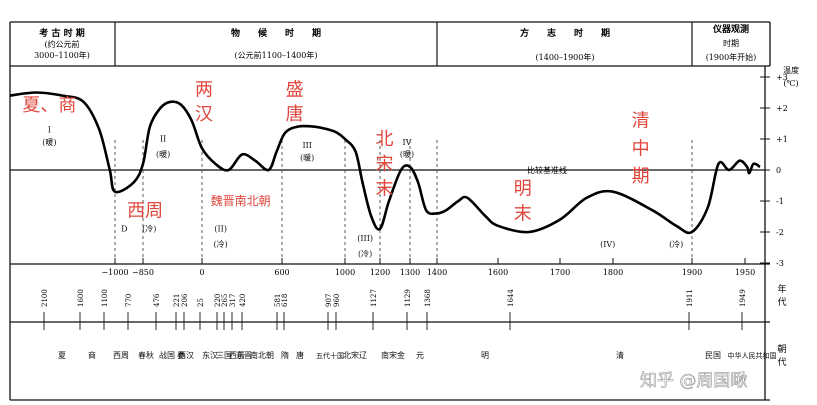 This screenshot has height=405, width=817. I want to click on dynasty-year: 1949, so click(743, 298).